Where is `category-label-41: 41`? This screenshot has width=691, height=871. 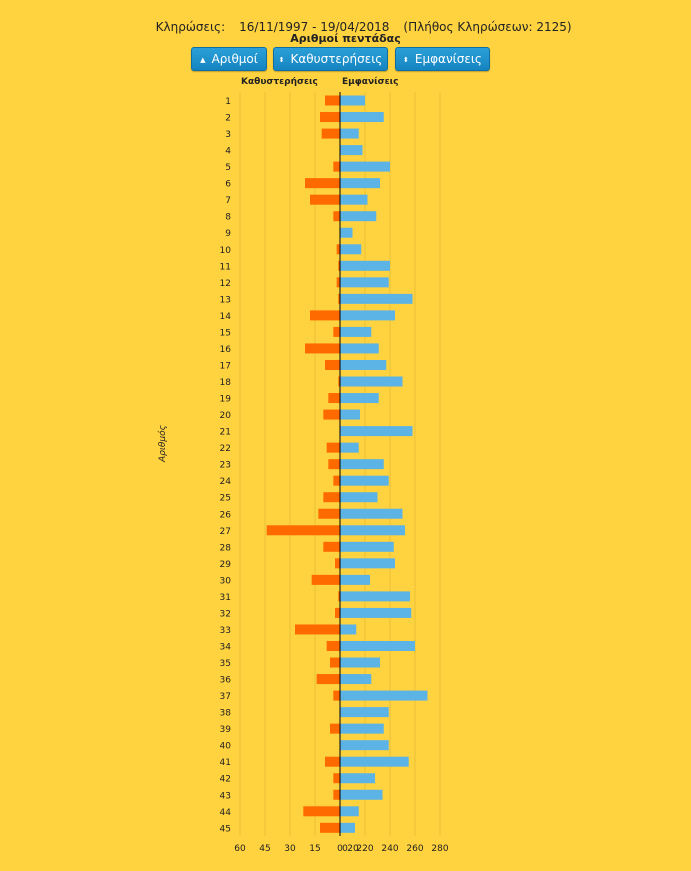
category-label-41: 41 is located at coordinates (225, 763).